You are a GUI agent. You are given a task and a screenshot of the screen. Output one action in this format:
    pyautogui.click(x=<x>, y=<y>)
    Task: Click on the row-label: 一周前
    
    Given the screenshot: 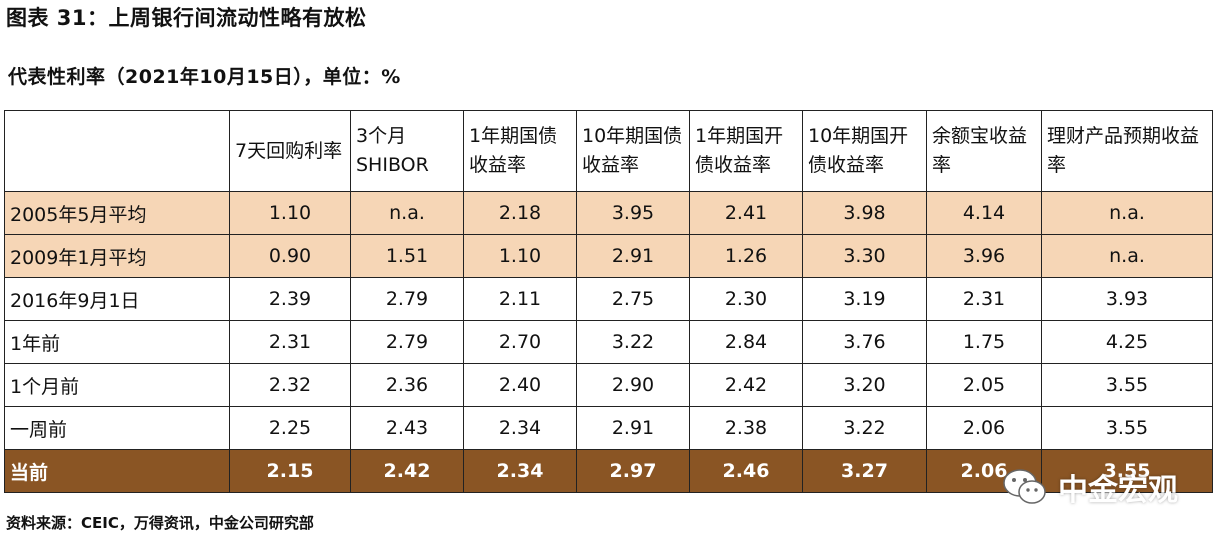 What is the action you would take?
    pyautogui.click(x=117, y=428)
    